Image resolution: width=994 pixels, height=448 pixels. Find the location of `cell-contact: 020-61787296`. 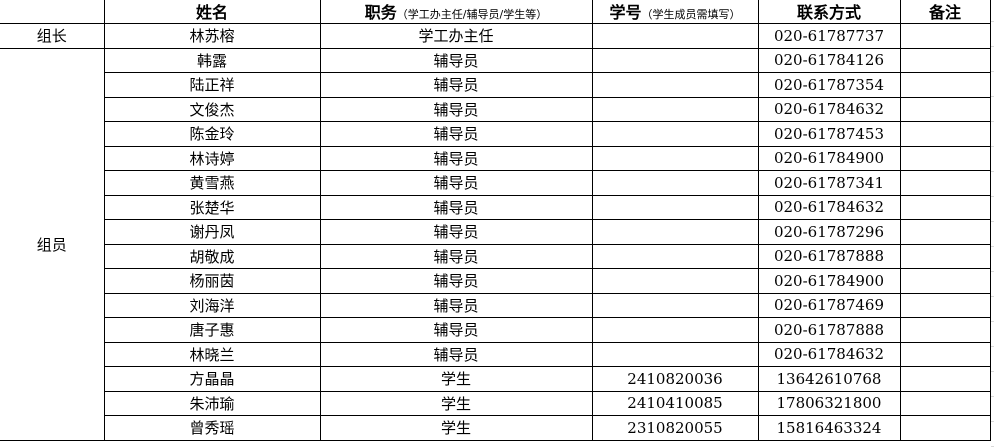

cell-contact: 020-61787296 is located at coordinates (829, 232).